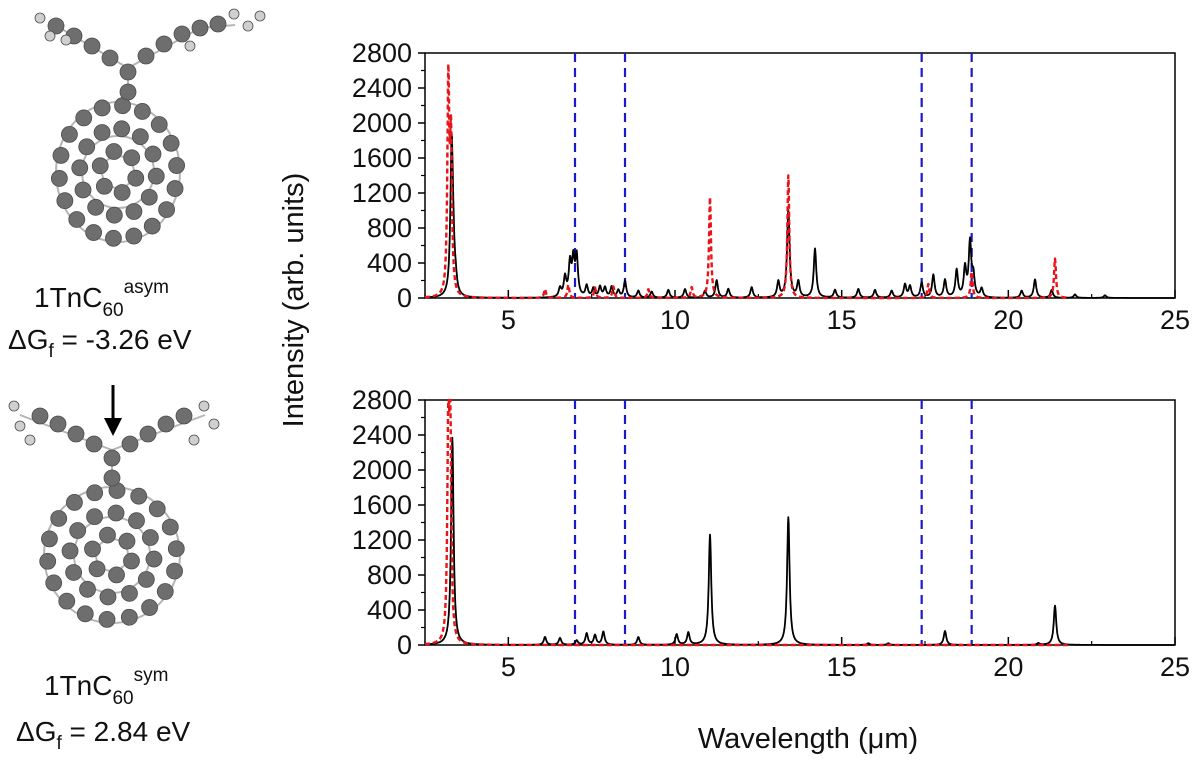  Describe the element at coordinates (113, 410) in the screenshot. I see `down-arrow-icon` at that location.